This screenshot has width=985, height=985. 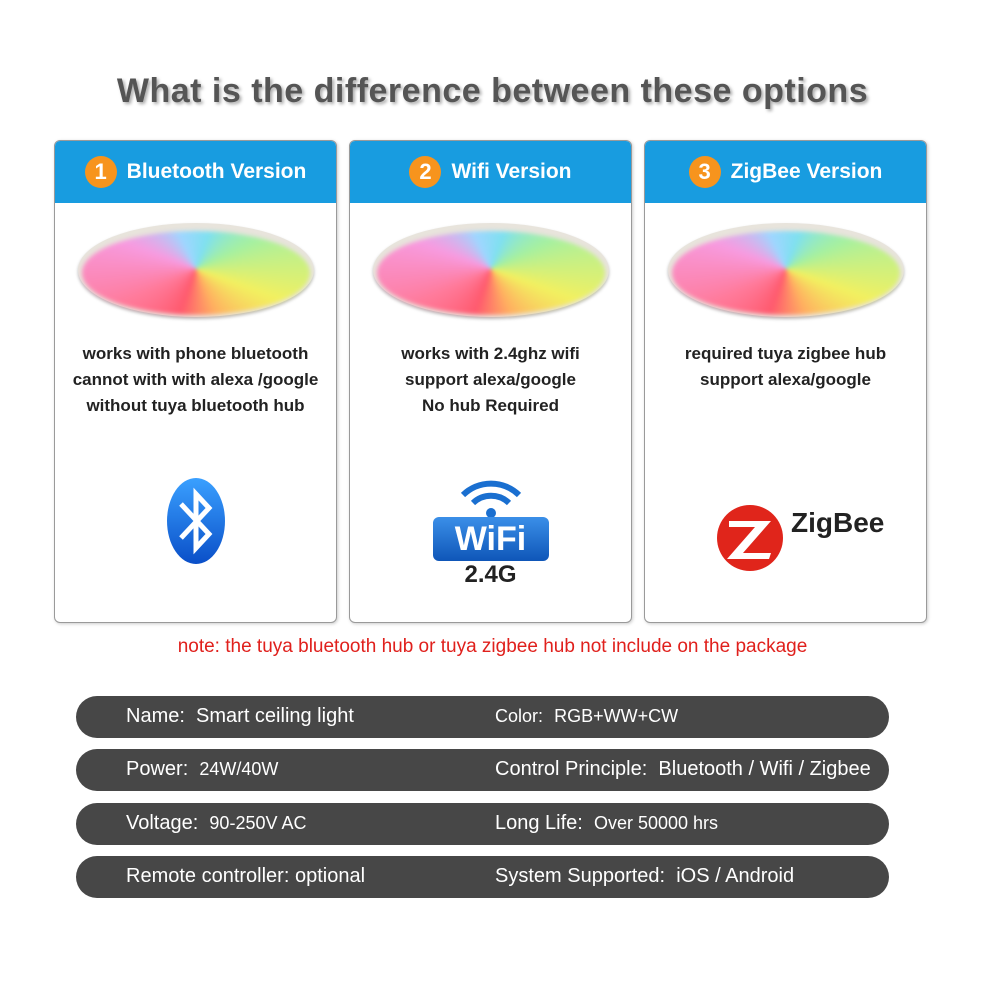 I want to click on number-badge: 3, so click(x=704, y=172).